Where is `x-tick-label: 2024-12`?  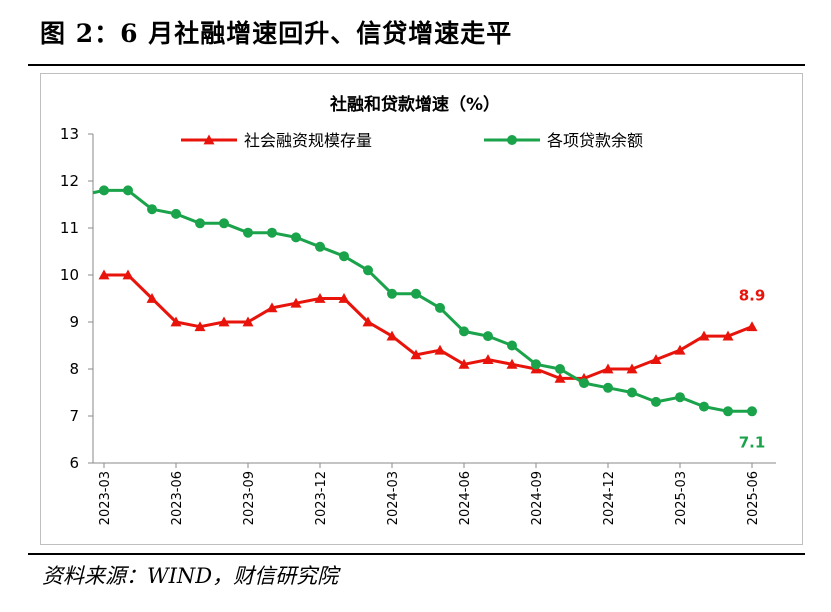
x-tick-label: 2024-12 is located at coordinates (609, 498).